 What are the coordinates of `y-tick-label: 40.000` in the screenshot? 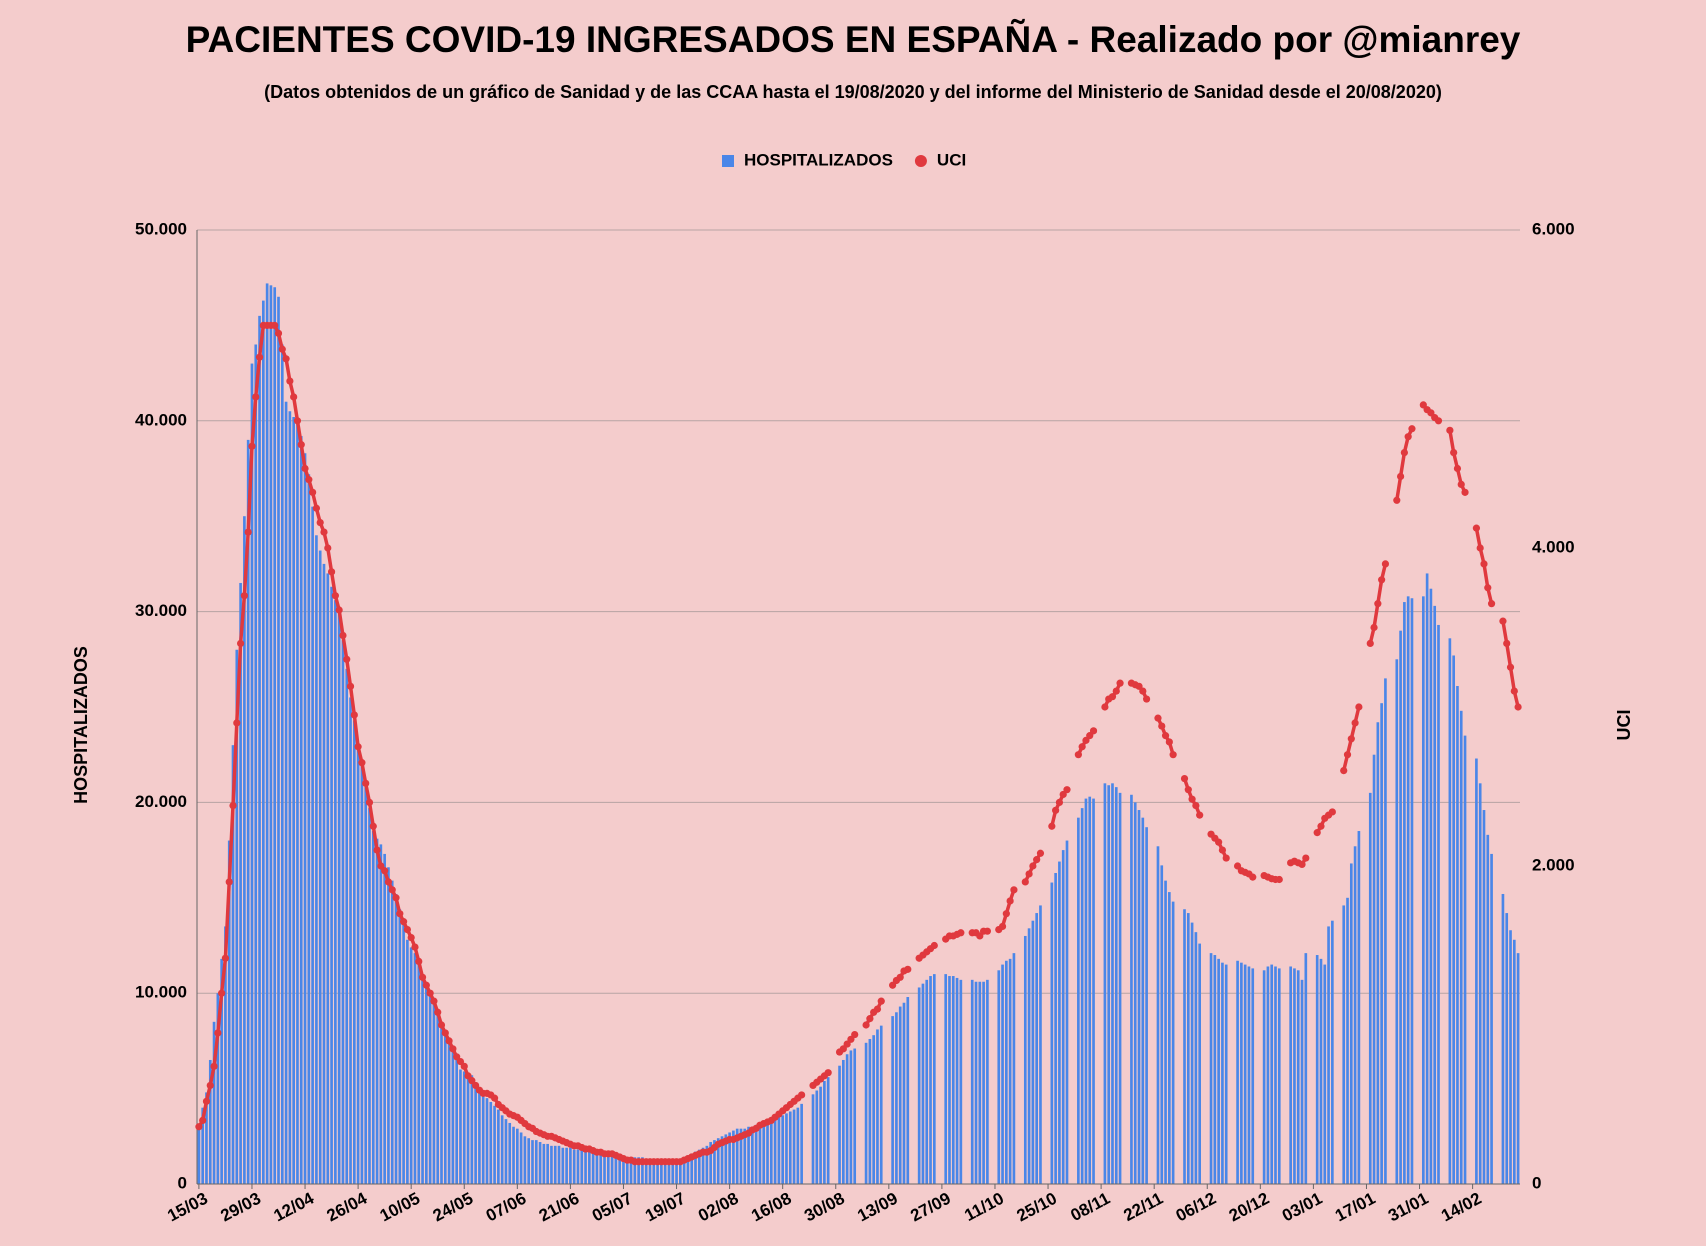 It's located at (161, 419).